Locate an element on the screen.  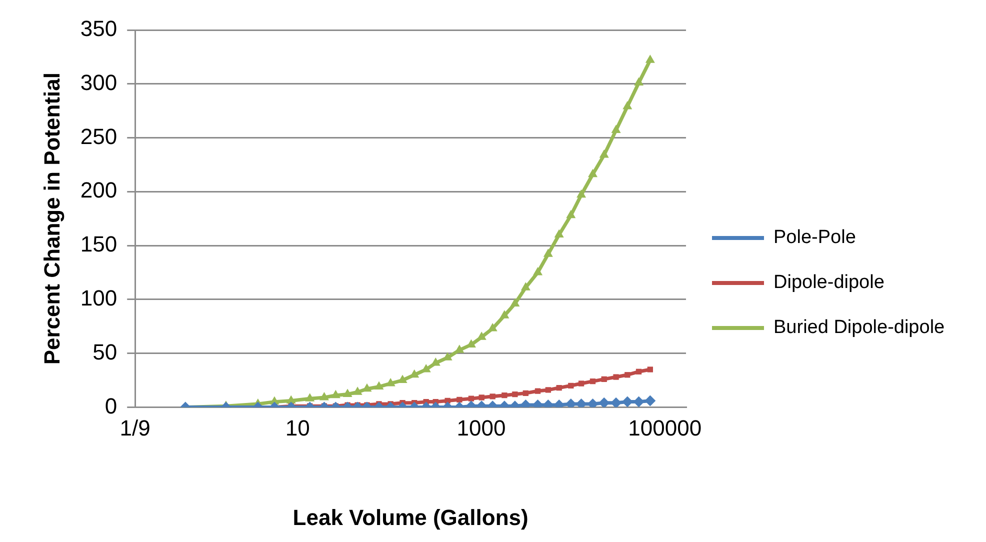
y-tick-label: 150 is located at coordinates (99, 244).